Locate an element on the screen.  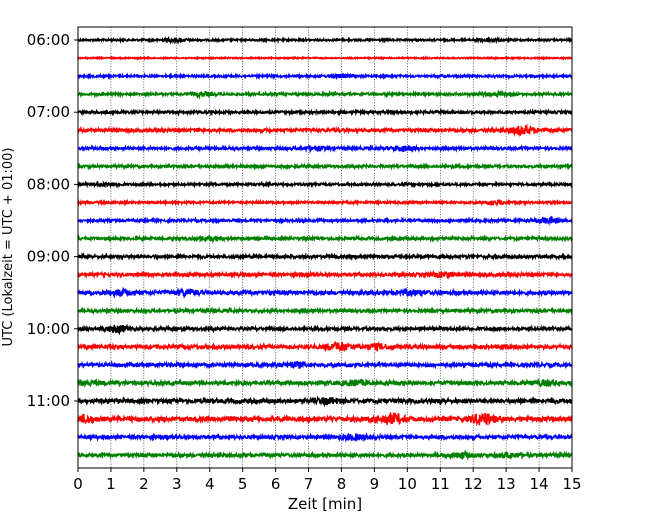
x-axis-label: Zeit [min] is located at coordinates (325, 504).